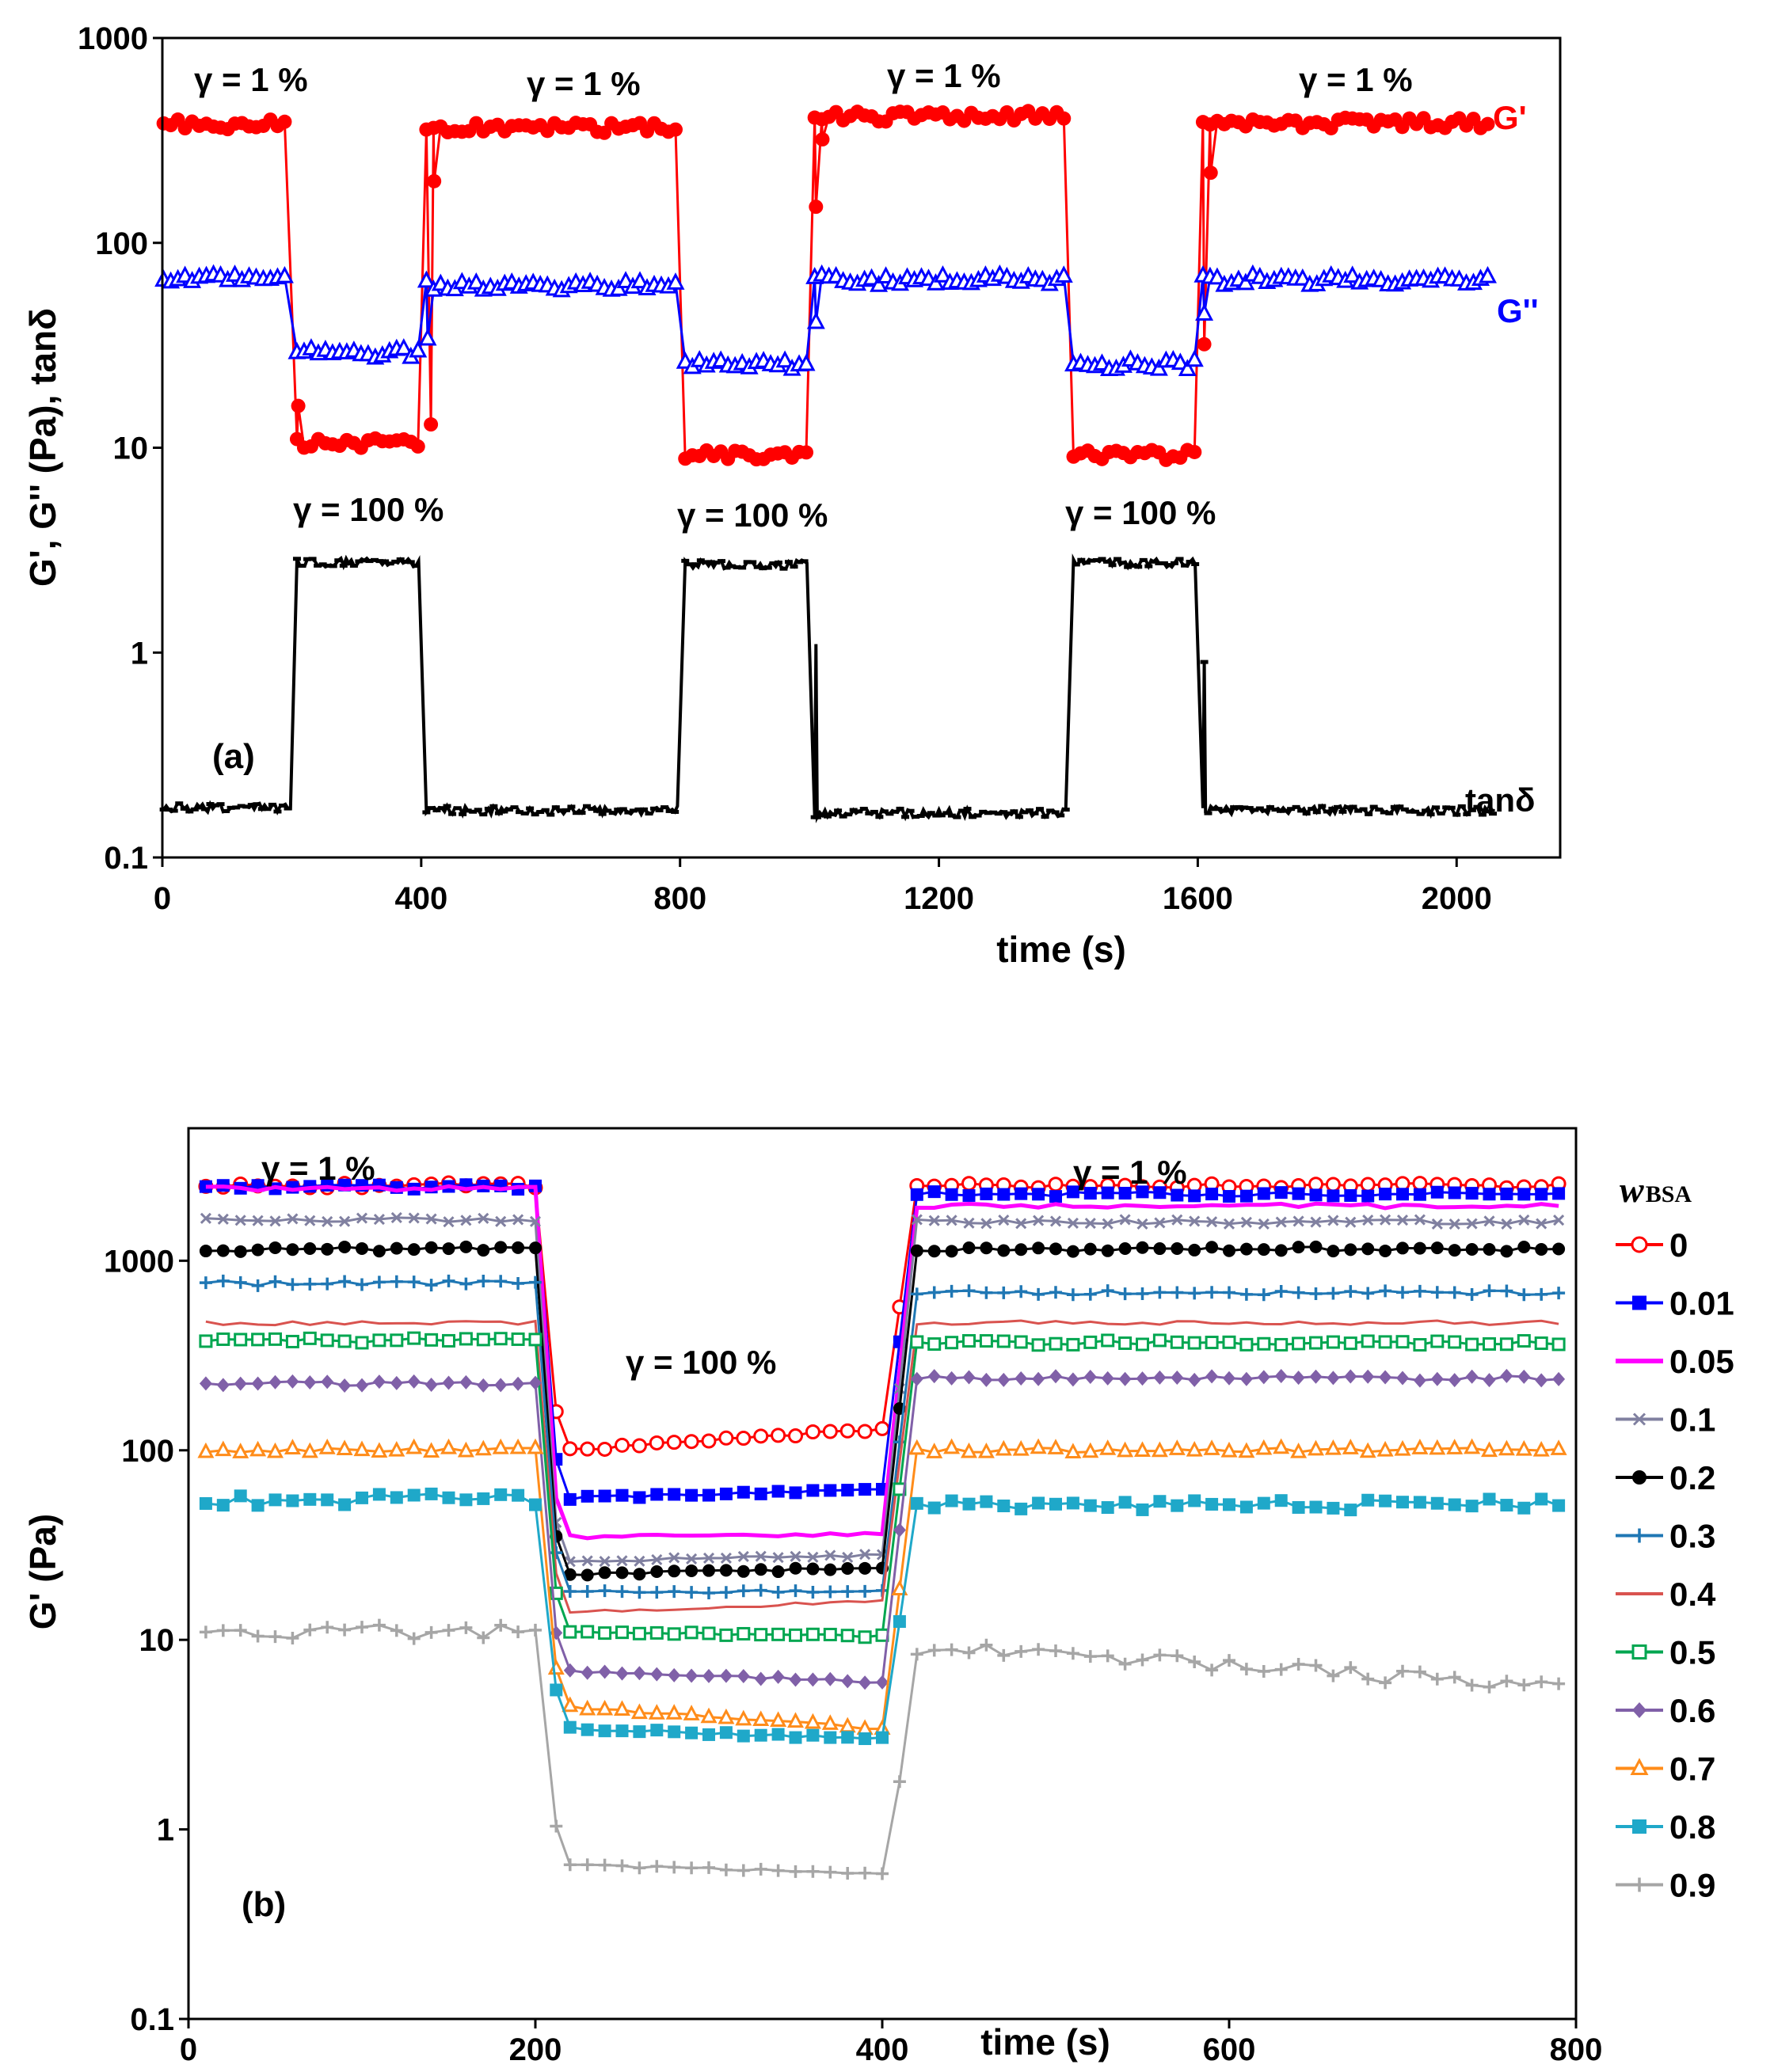 This screenshot has height=2072, width=1774. Describe the element at coordinates (1665, 1827) in the screenshot. I see `legend-entry-0-8: 0.8` at that location.